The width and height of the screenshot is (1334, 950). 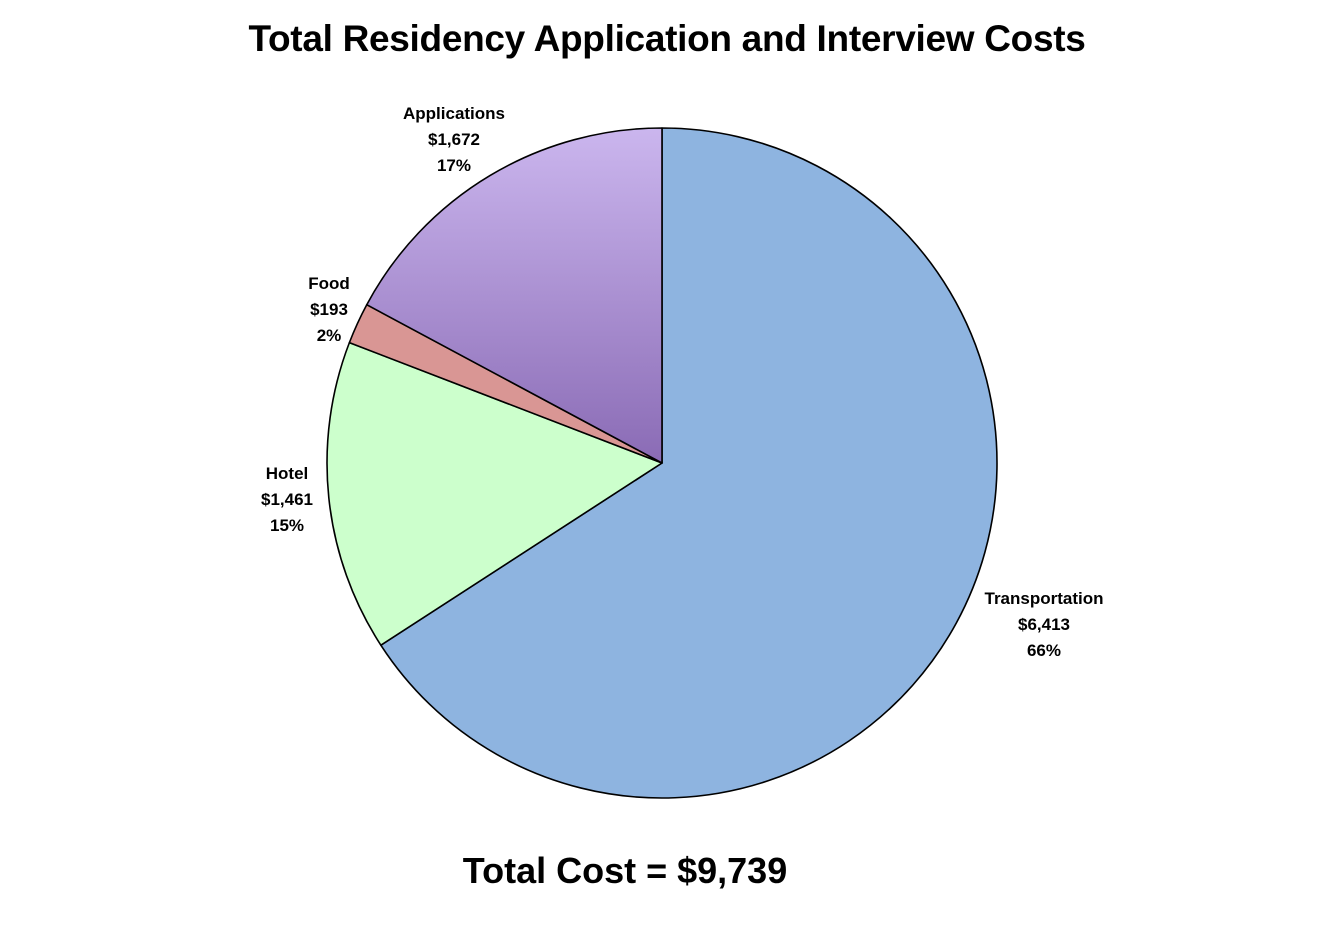 What do you see at coordinates (287, 525) in the screenshot?
I see `slice-percent: 15%` at bounding box center [287, 525].